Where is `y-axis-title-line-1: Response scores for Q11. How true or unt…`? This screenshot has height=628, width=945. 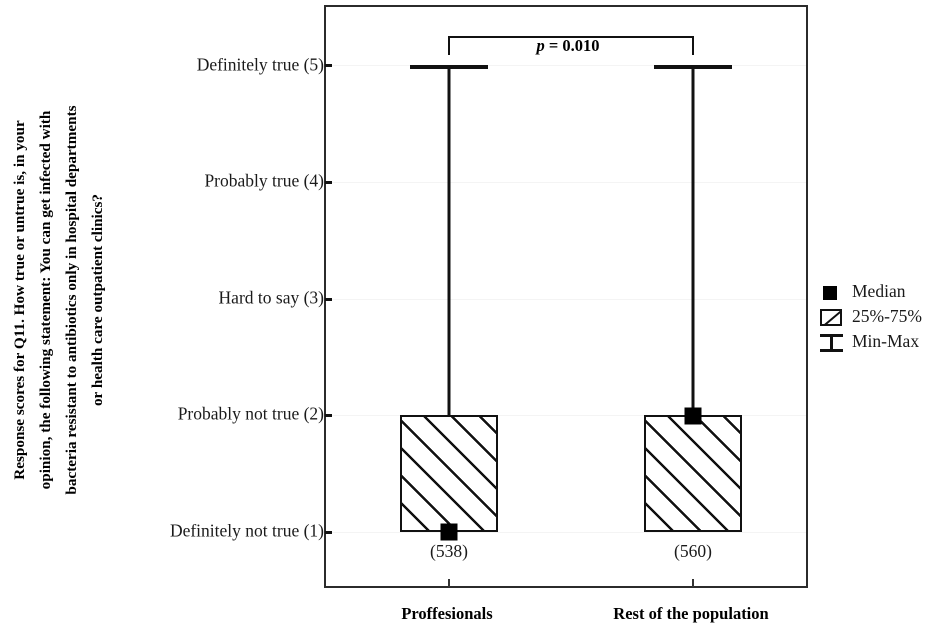 y-axis-title-line-1: Response scores for Q11. How true or unt… is located at coordinates (19, 300).